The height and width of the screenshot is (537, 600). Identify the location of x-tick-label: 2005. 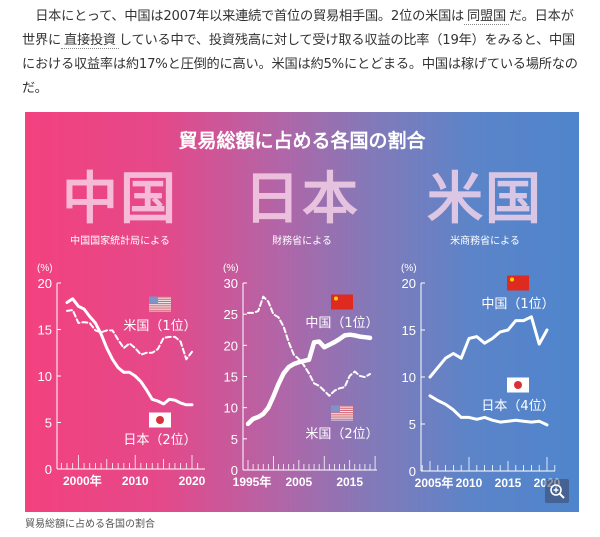
(298, 482).